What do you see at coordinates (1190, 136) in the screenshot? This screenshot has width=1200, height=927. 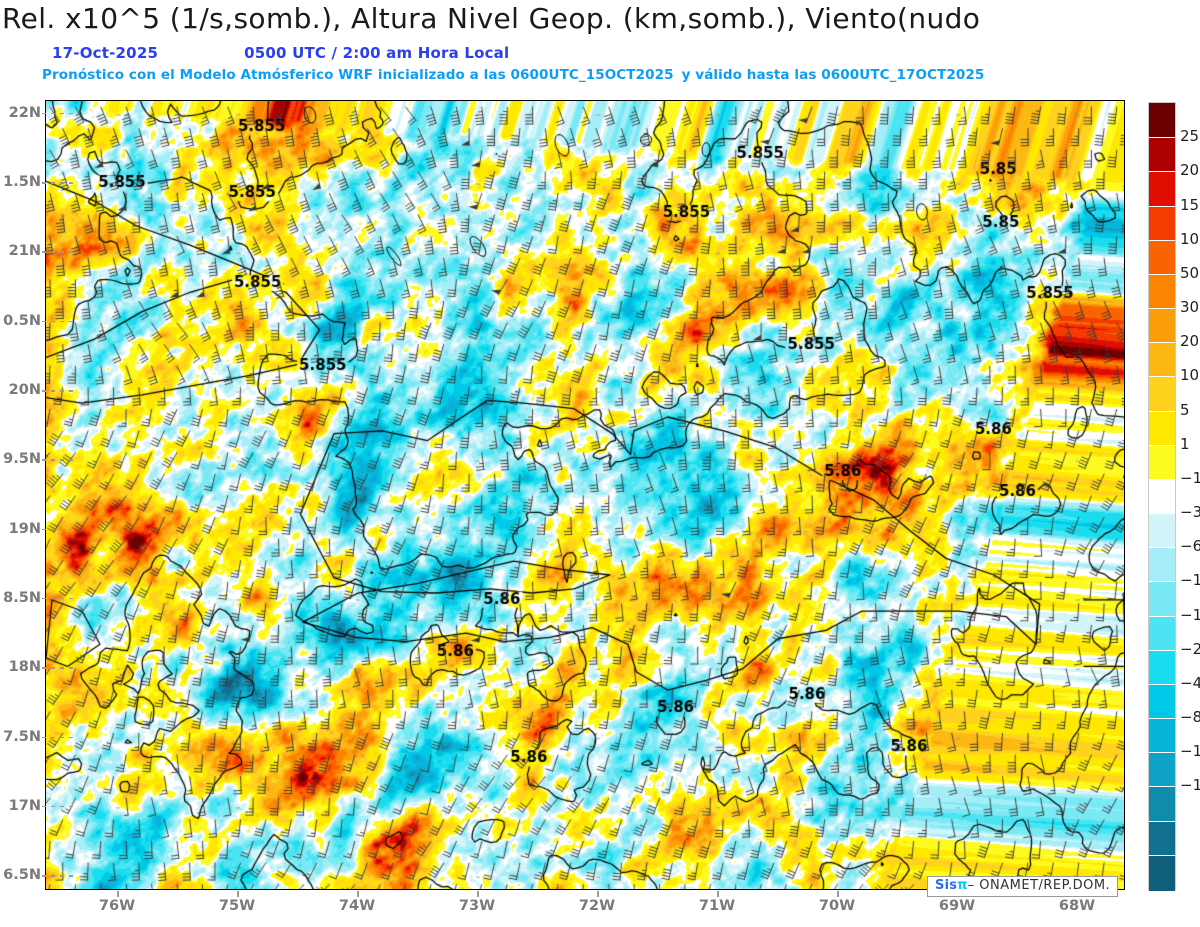 I see `colorbar-tick-label: 250` at bounding box center [1190, 136].